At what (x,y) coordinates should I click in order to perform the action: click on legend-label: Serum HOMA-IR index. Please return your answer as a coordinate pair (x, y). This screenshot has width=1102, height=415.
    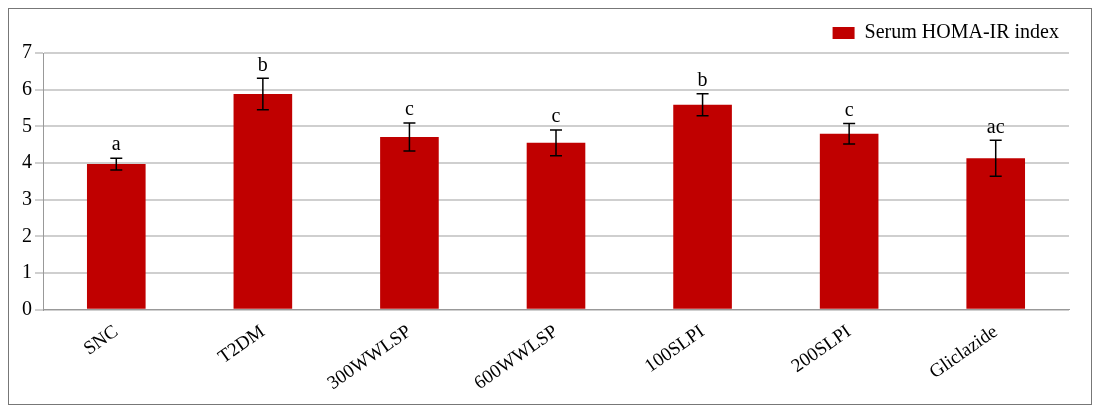
    Looking at the image, I should click on (962, 31).